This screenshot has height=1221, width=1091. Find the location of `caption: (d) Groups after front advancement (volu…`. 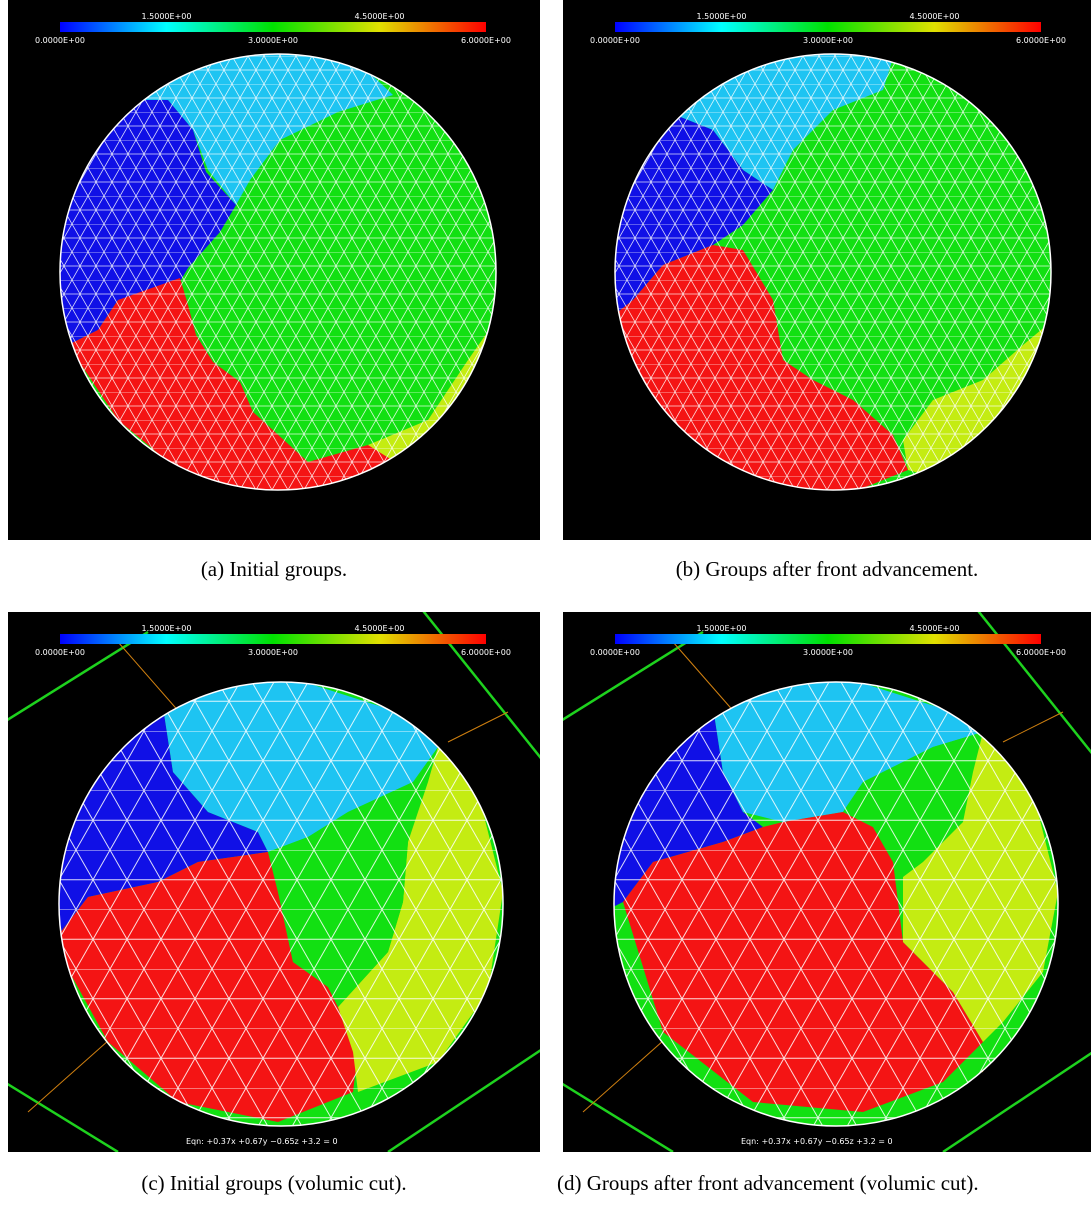

caption: (d) Groups after front advancement (volu… is located at coordinates (768, 1183).